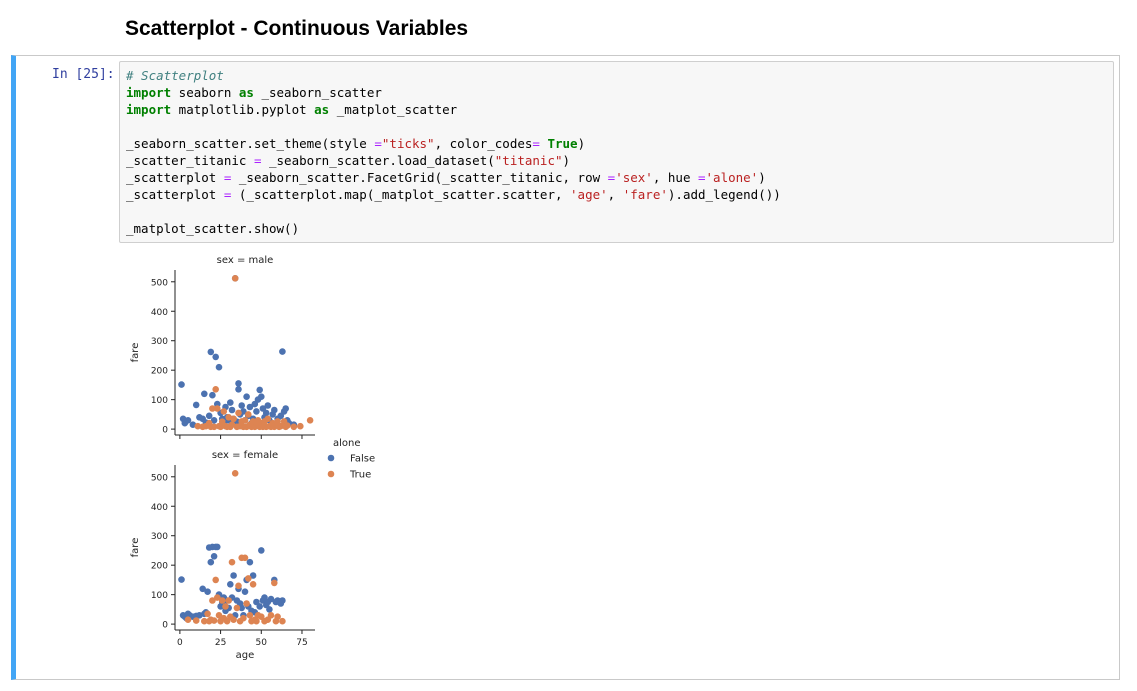 This screenshot has height=691, width=1137. I want to click on code-token: 'fare', so click(645, 194).